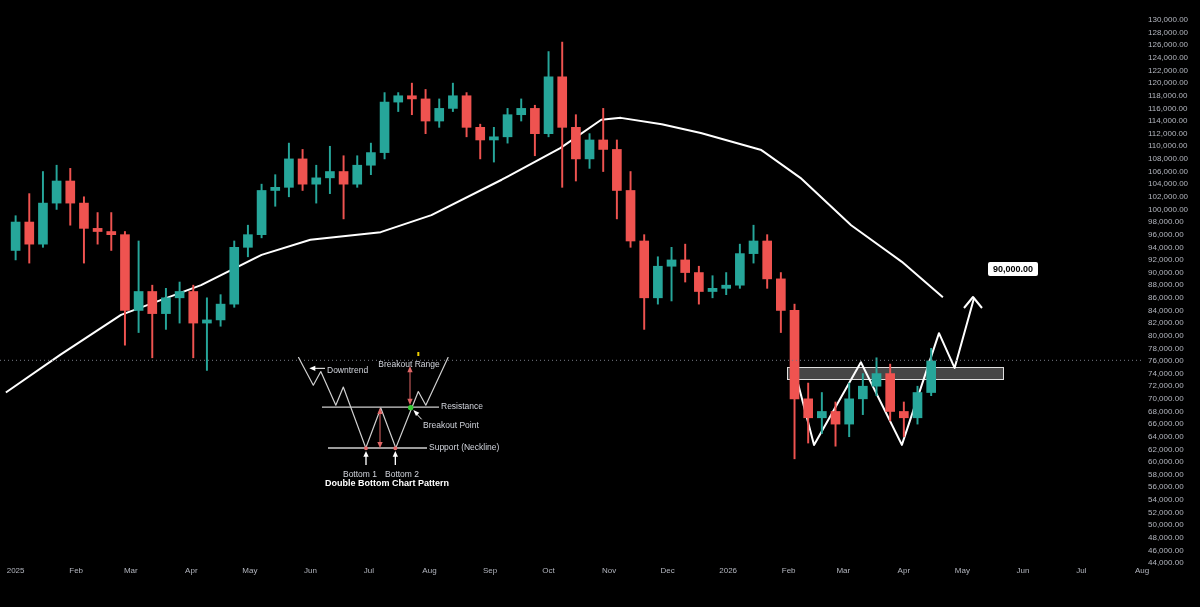 Image resolution: width=1200 pixels, height=607 pixels. What do you see at coordinates (1166, 373) in the screenshot?
I see `y-tick-label: 74,000.00` at bounding box center [1166, 373].